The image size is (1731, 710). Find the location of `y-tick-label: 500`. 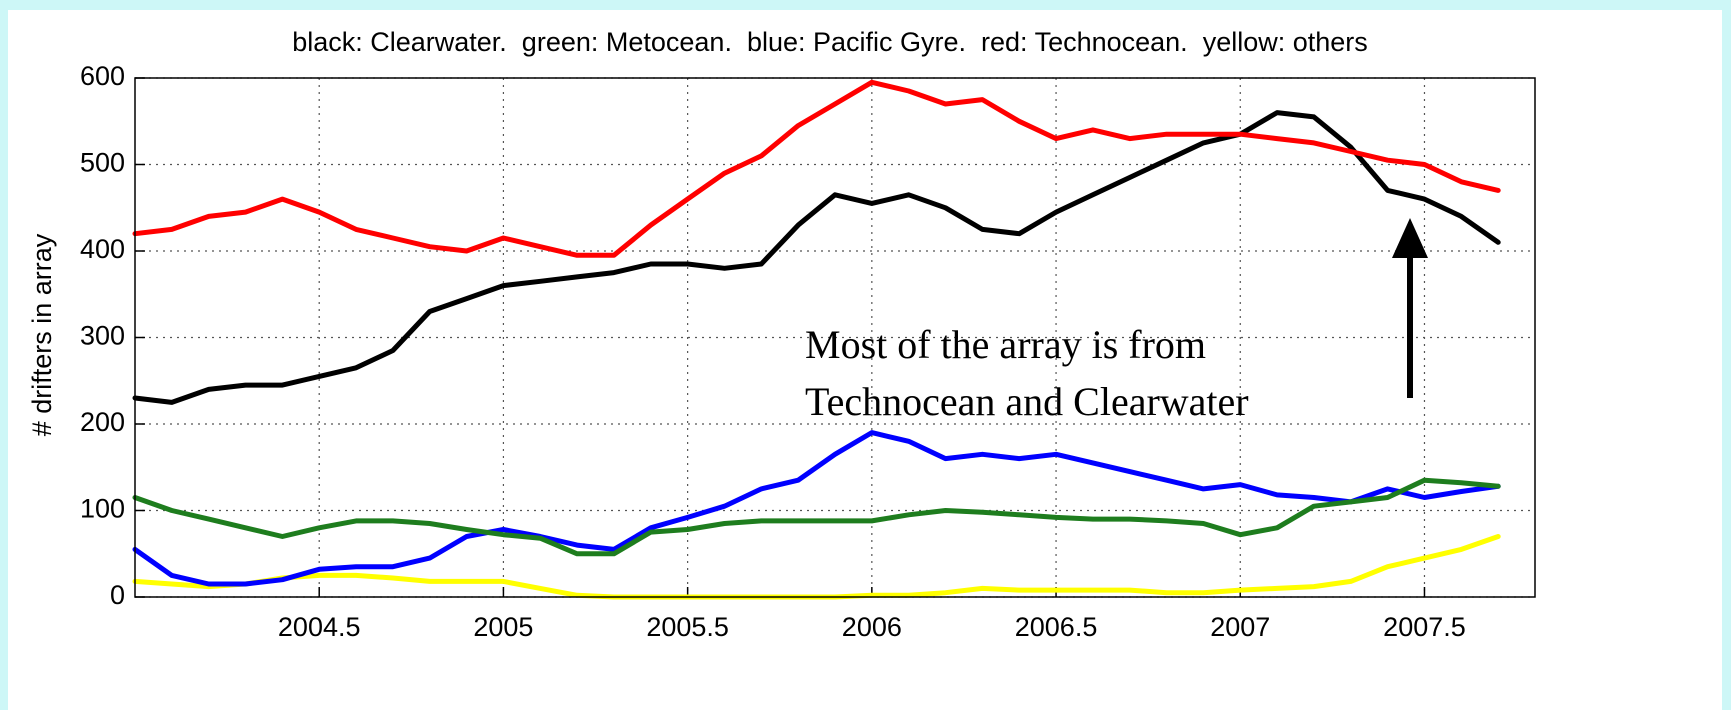

y-tick-label: 500 is located at coordinates (102, 163).